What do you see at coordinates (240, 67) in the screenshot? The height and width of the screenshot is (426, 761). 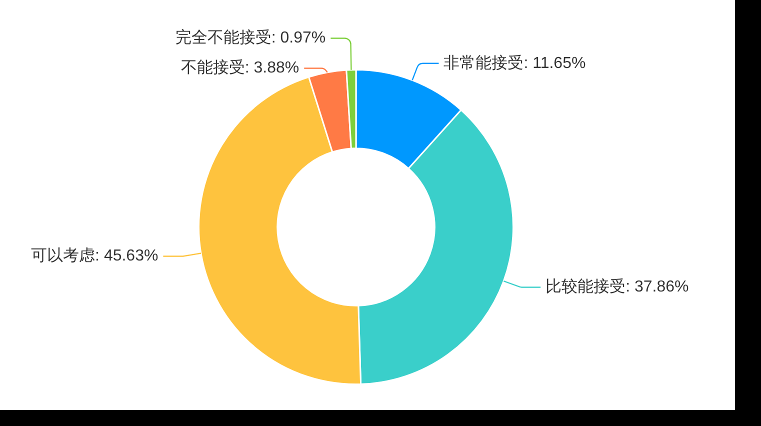 I see `slice-label: 不能接受: 3.88%` at bounding box center [240, 67].